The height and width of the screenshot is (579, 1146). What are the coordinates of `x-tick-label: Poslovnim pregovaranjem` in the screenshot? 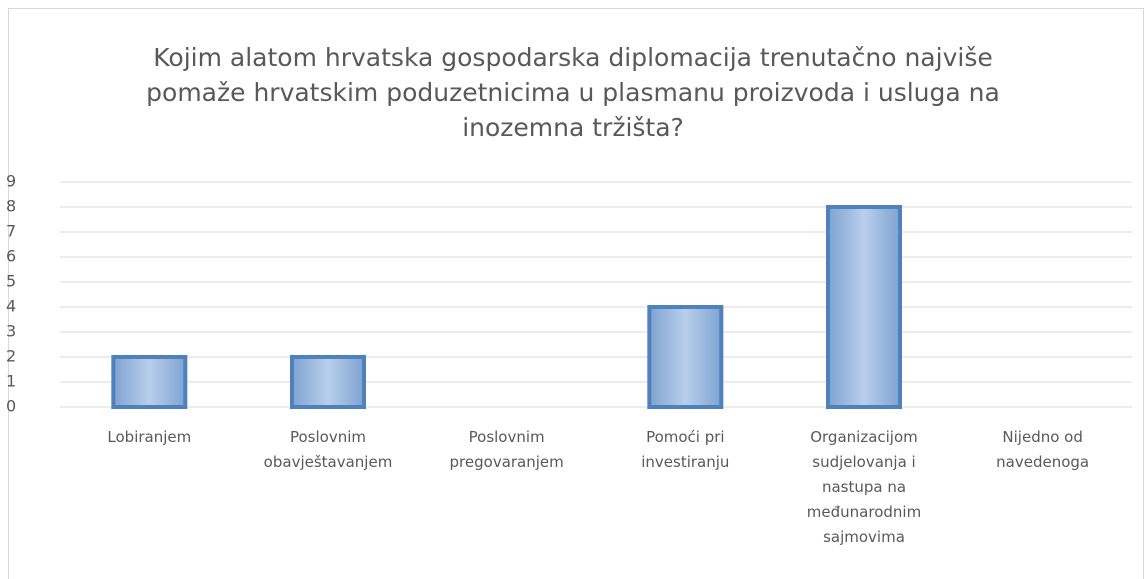 It's located at (506, 449).